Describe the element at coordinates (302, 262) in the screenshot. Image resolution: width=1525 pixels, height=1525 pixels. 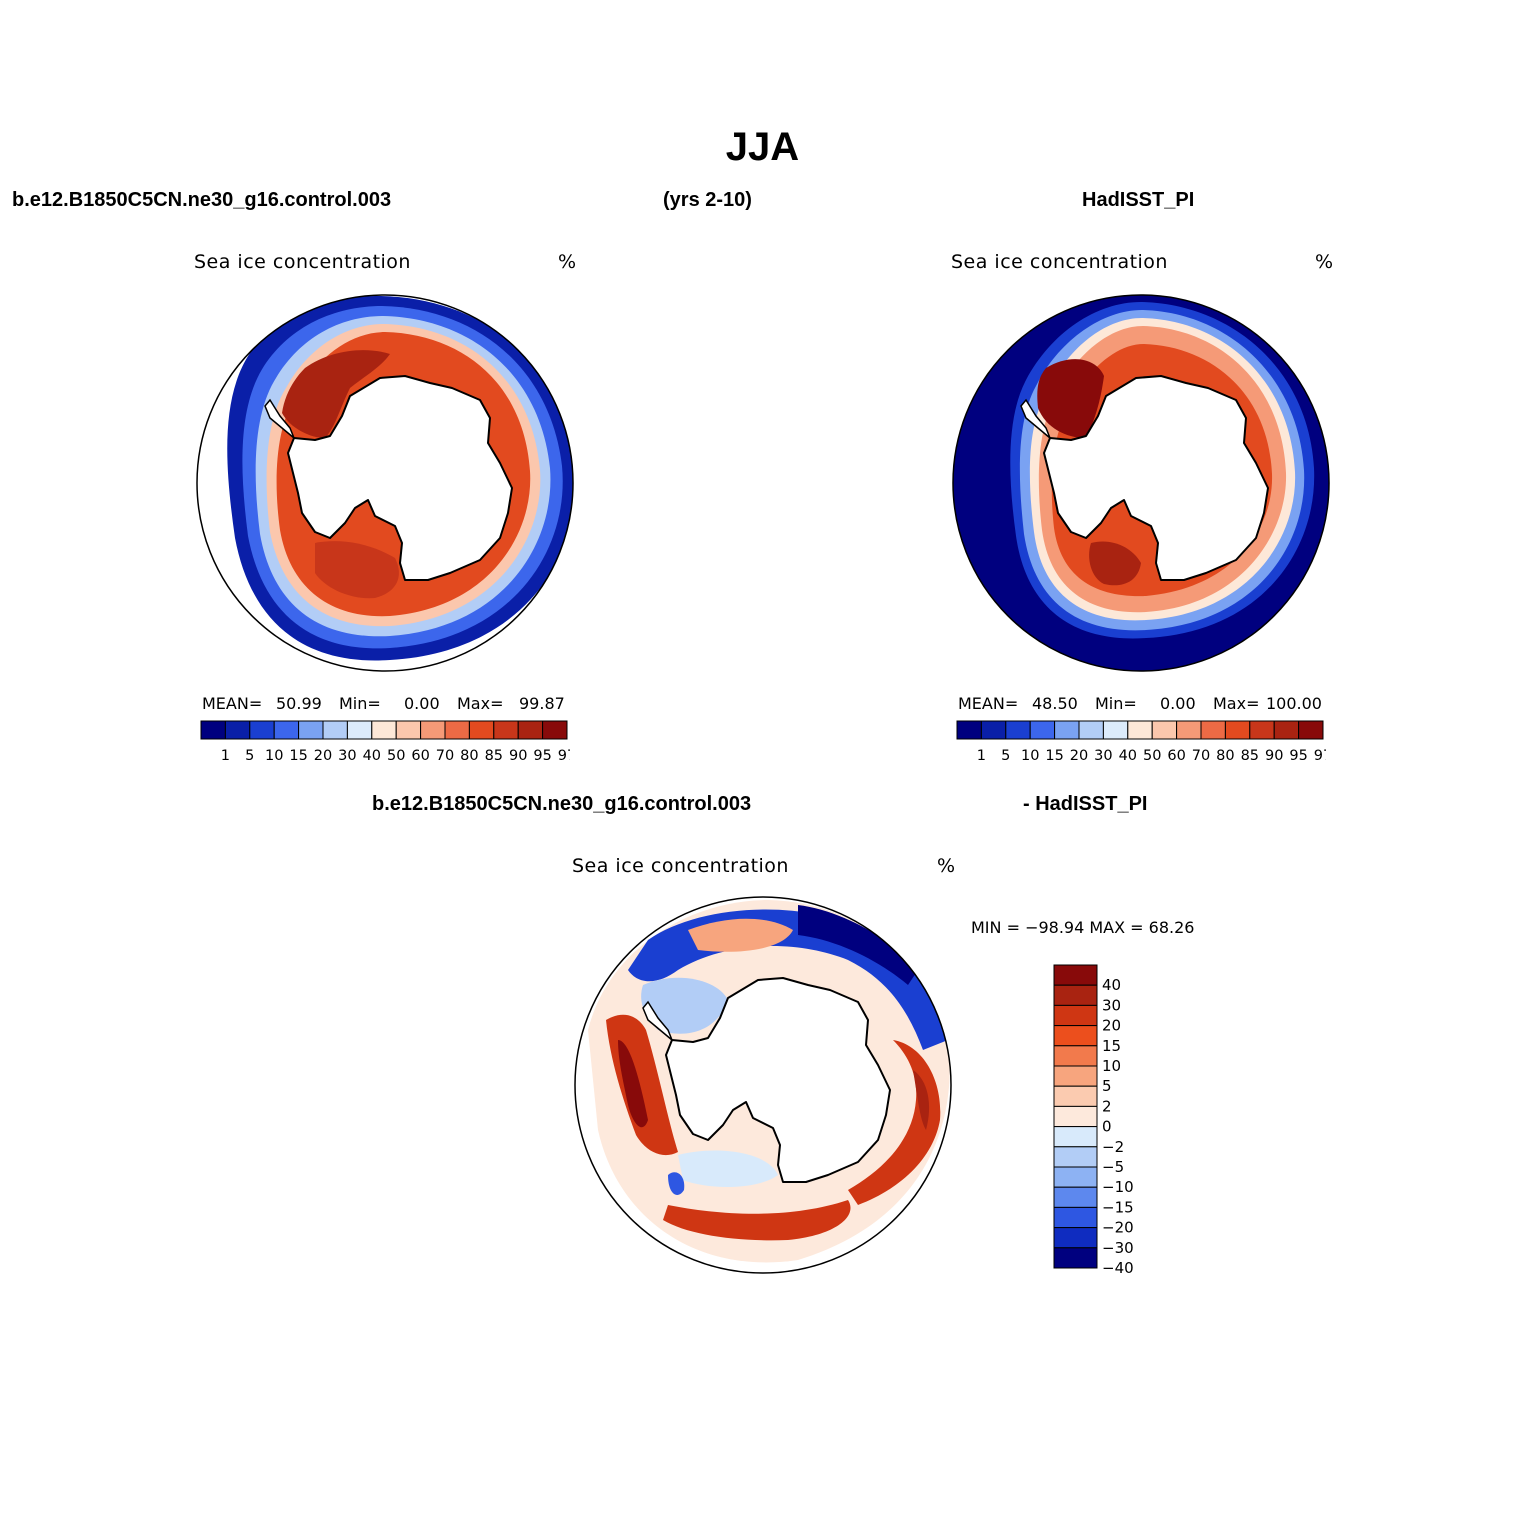
I see `model-panel-title: Sea ice concentration` at that location.